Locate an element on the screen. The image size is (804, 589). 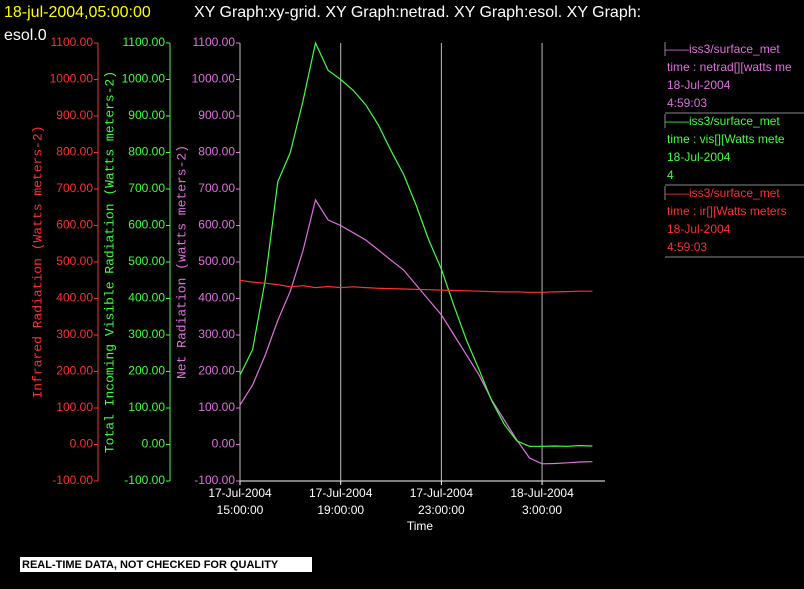
title: esol.0 is located at coordinates (25, 35).